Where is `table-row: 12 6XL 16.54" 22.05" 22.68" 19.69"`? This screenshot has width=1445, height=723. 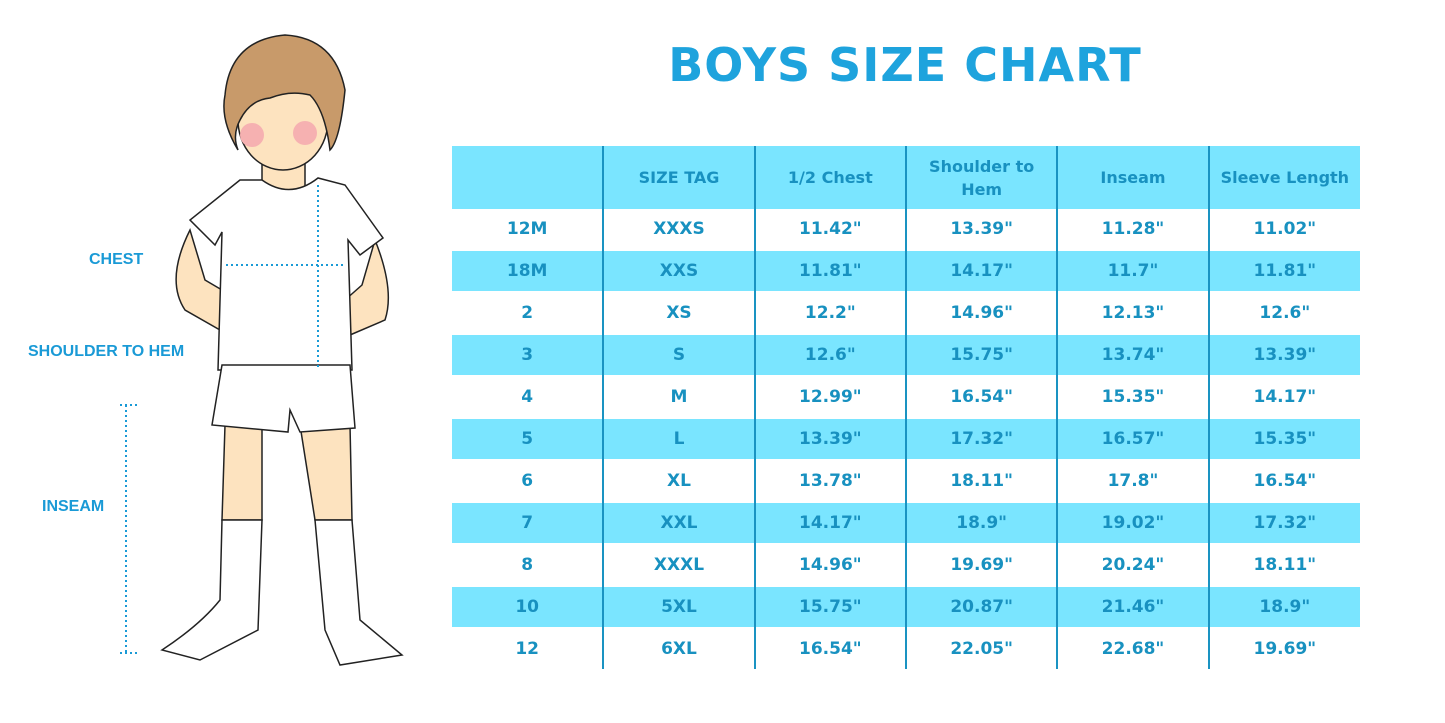
table-row: 12 6XL 16.54" 22.05" 22.68" 19.69" is located at coordinates (906, 648).